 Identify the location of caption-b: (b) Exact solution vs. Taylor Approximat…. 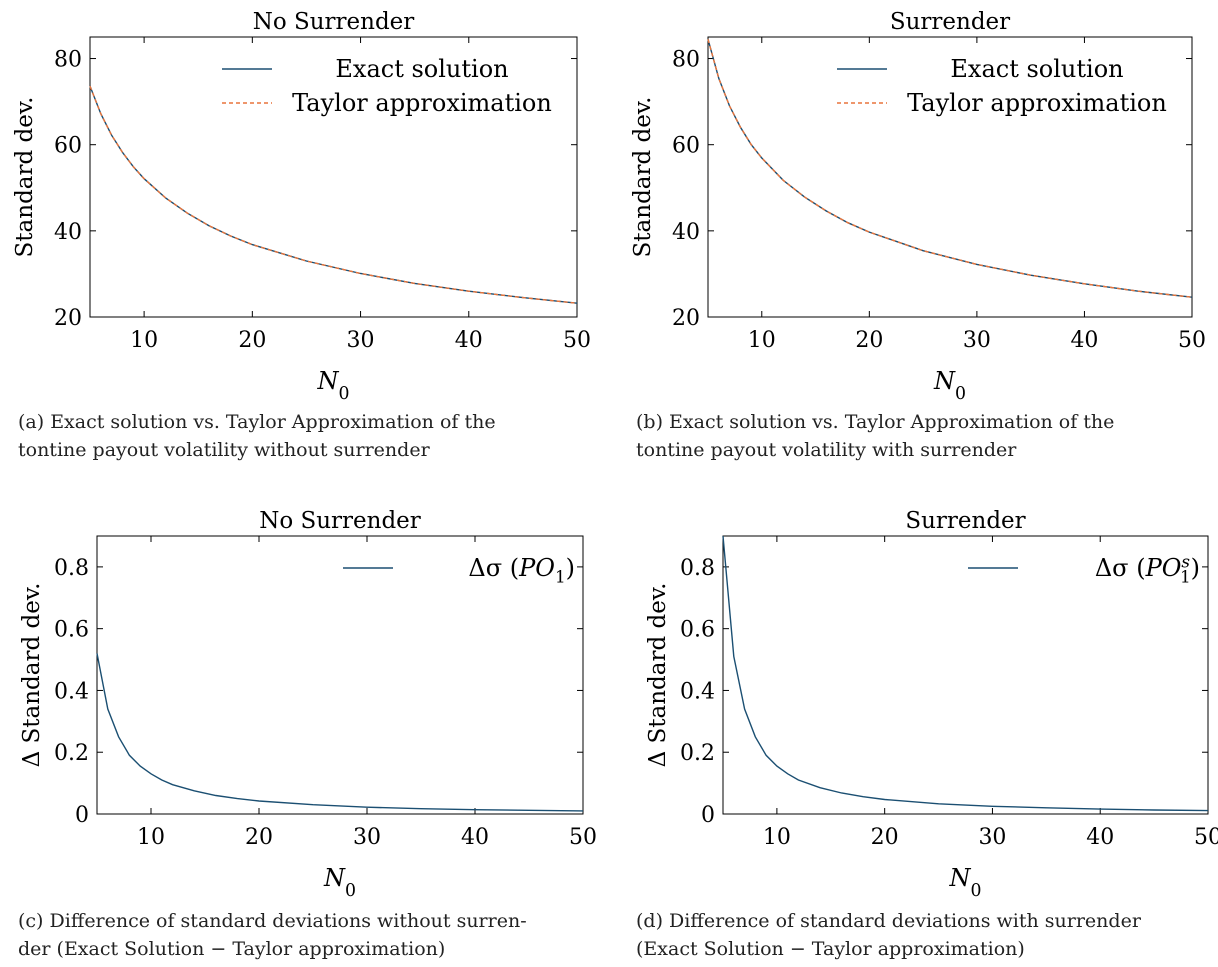
(875, 436).